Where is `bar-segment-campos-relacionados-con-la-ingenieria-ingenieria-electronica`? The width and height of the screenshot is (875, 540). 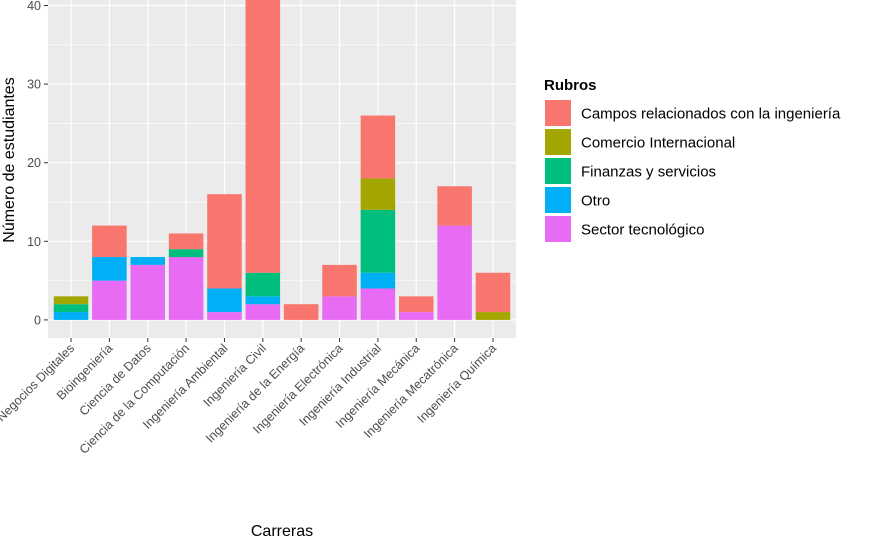 bar-segment-campos-relacionados-con-la-ingenieria-ingenieria-electronica is located at coordinates (339, 280).